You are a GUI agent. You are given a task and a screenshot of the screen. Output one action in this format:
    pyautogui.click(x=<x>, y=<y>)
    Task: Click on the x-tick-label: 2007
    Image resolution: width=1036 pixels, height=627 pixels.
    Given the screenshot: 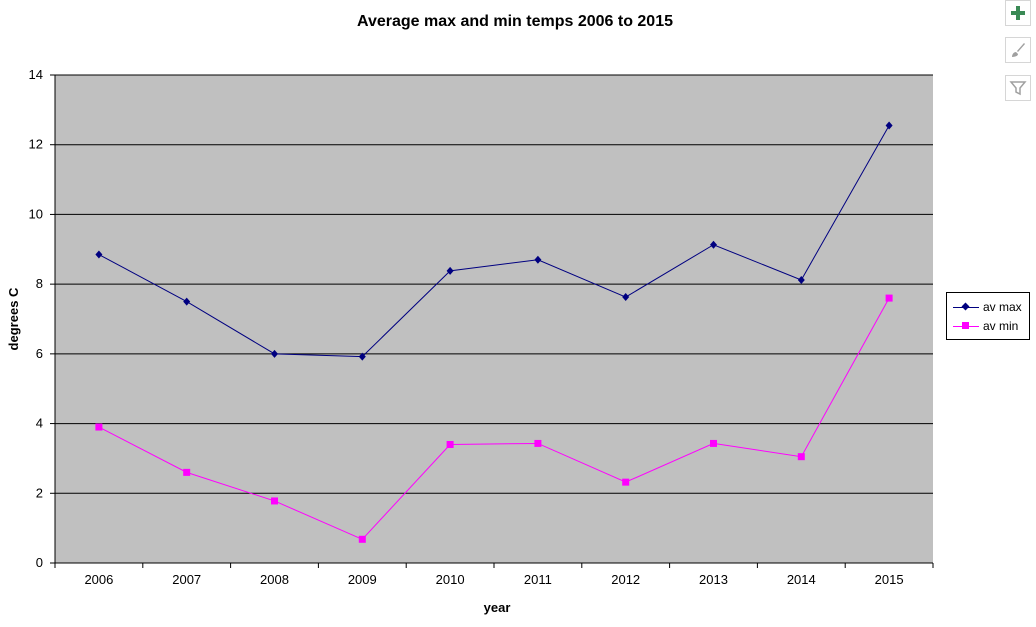 What is the action you would take?
    pyautogui.click(x=186, y=579)
    